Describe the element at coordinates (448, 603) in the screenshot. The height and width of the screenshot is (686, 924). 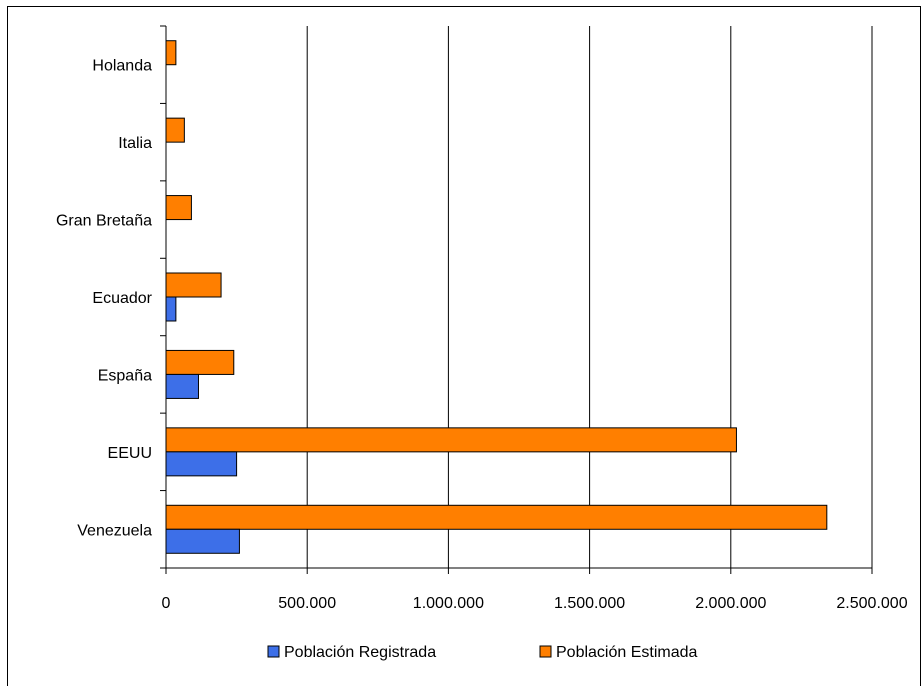
I see `x-tick-label: 1.000.000` at that location.